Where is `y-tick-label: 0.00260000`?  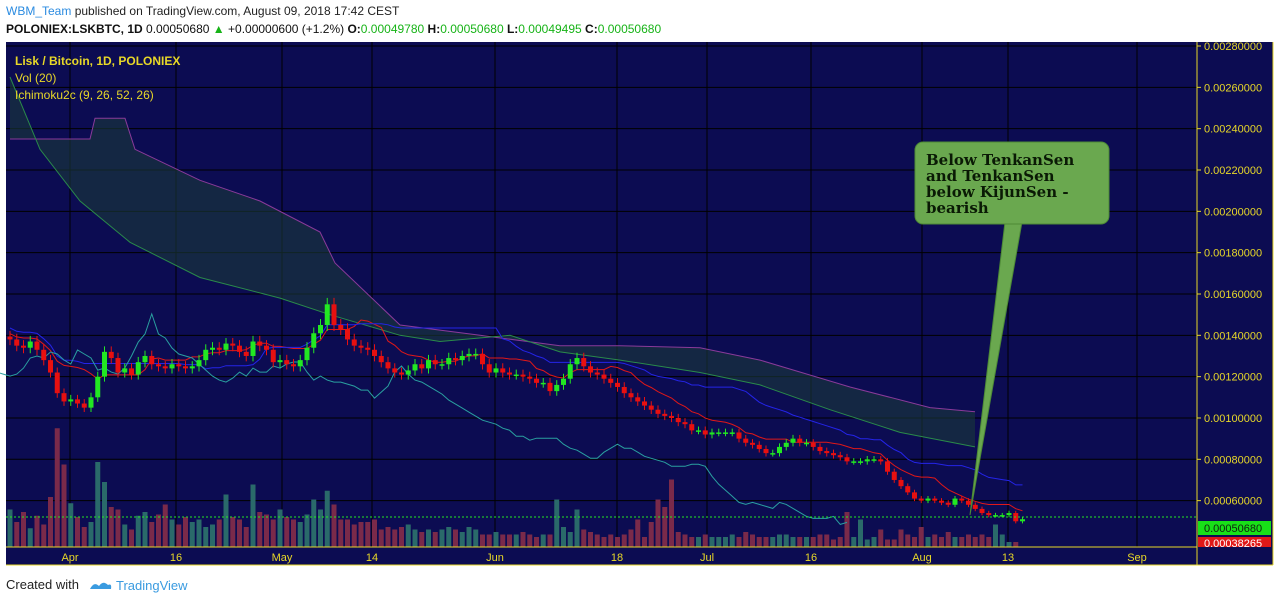
y-tick-label: 0.00260000 is located at coordinates (1233, 88).